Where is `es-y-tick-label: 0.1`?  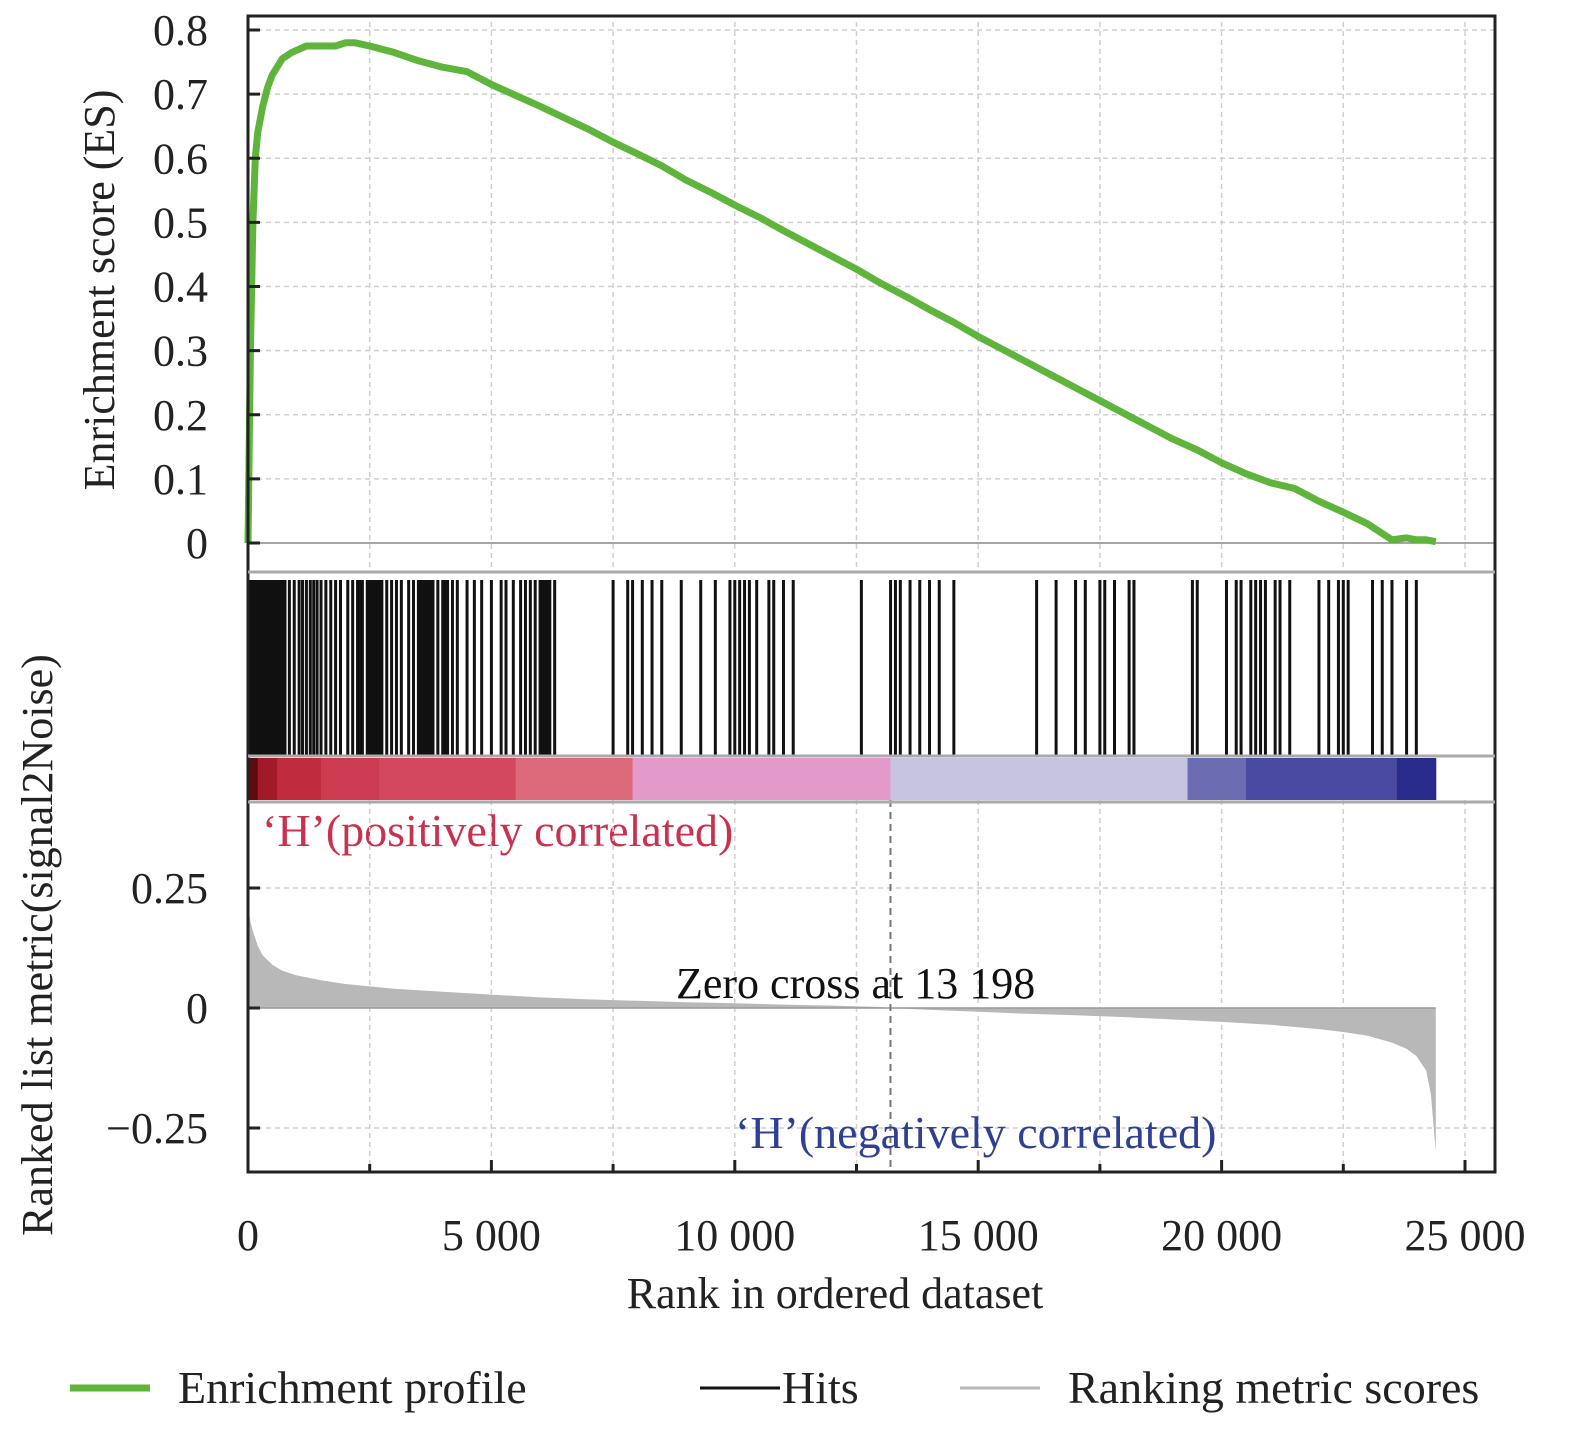 es-y-tick-label: 0.1 is located at coordinates (180, 479).